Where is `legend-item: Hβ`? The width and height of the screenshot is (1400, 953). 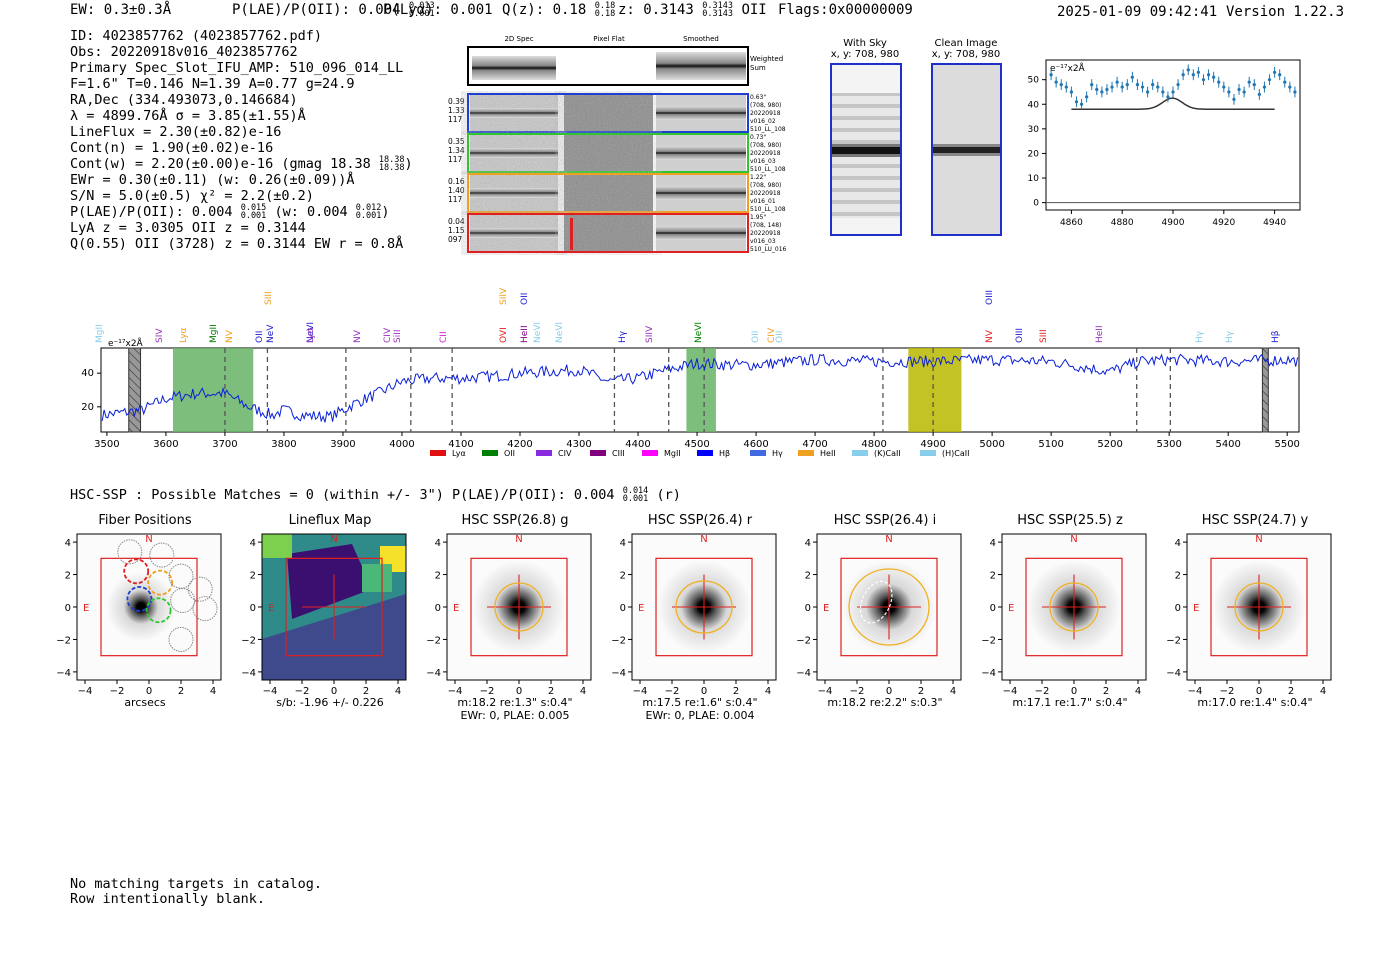 legend-item: Hβ is located at coordinates (713, 453).